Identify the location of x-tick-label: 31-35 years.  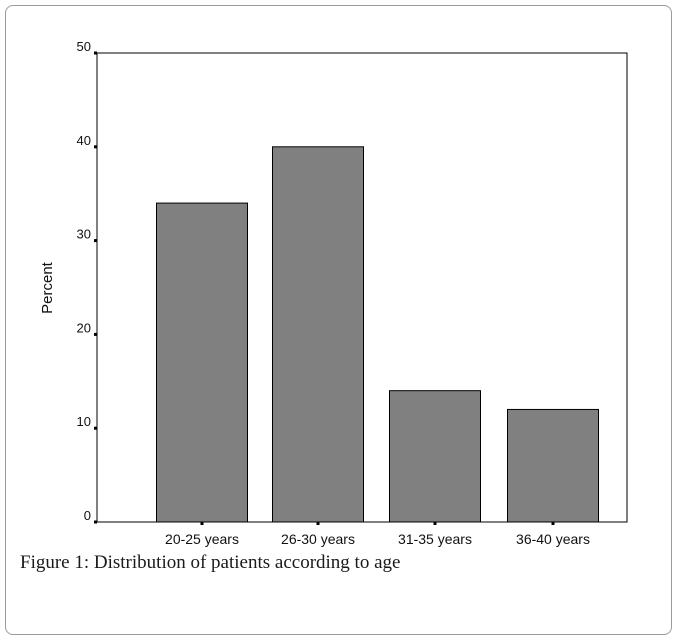
(435, 539).